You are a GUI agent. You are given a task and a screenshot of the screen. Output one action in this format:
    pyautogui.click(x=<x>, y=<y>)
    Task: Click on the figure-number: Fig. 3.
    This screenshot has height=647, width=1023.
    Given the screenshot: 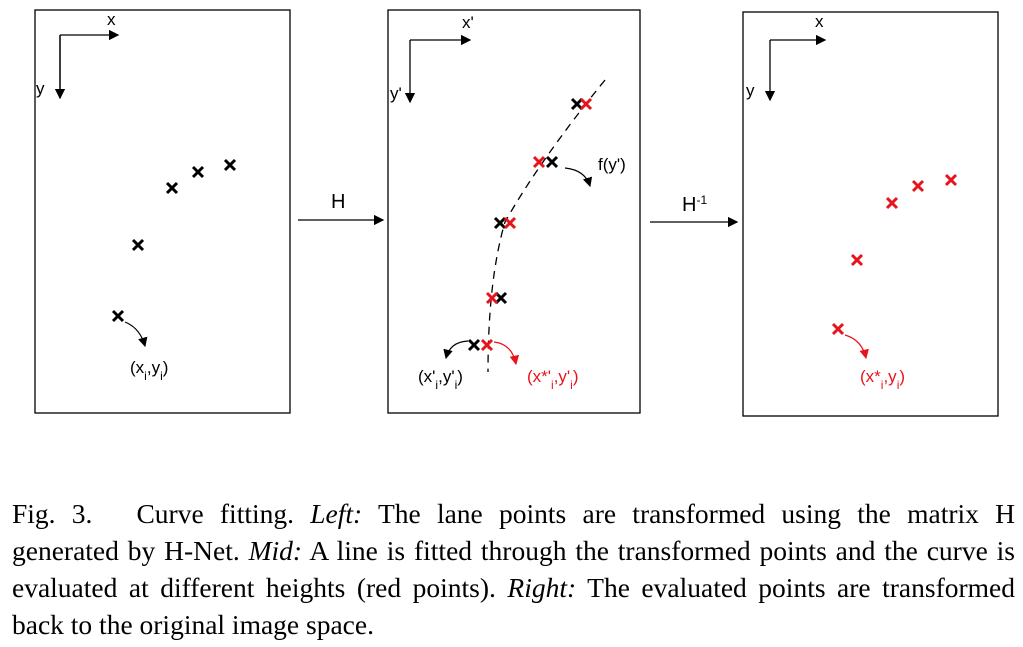 What is the action you would take?
    pyautogui.click(x=52, y=513)
    